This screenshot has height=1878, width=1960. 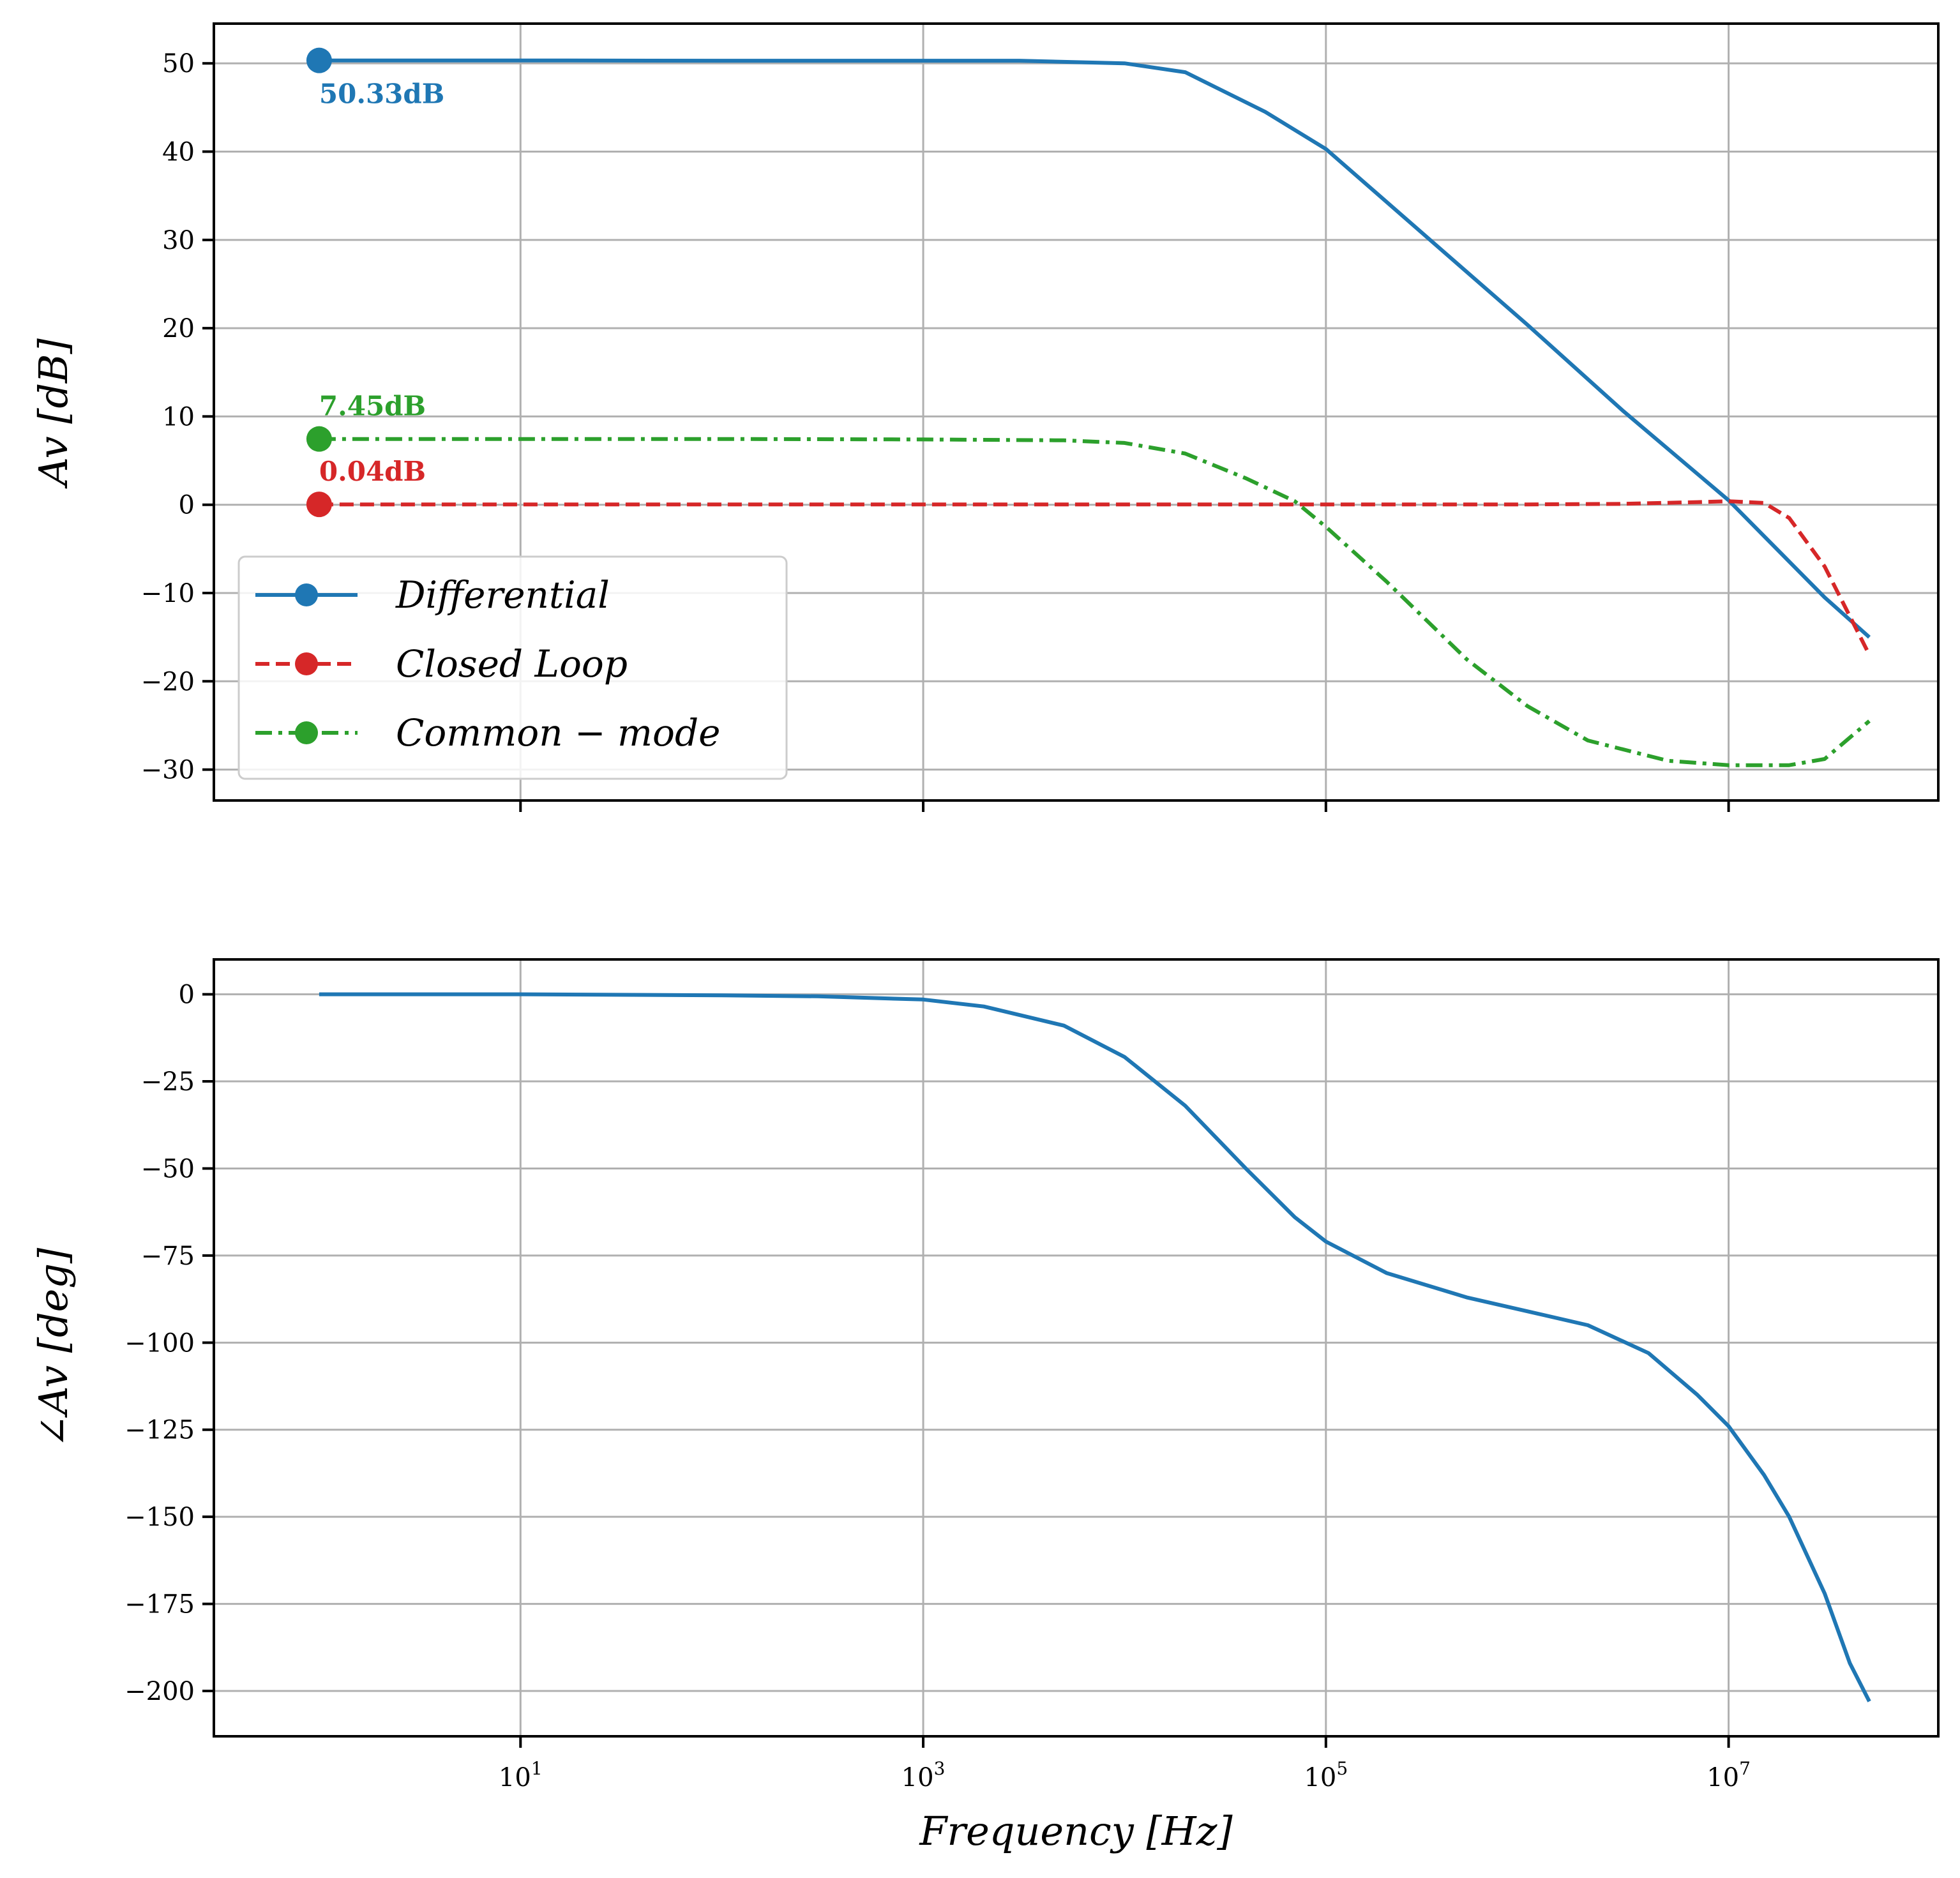 I want to click on magnitude-y-axis-label: Av [dB], so click(x=53, y=413).